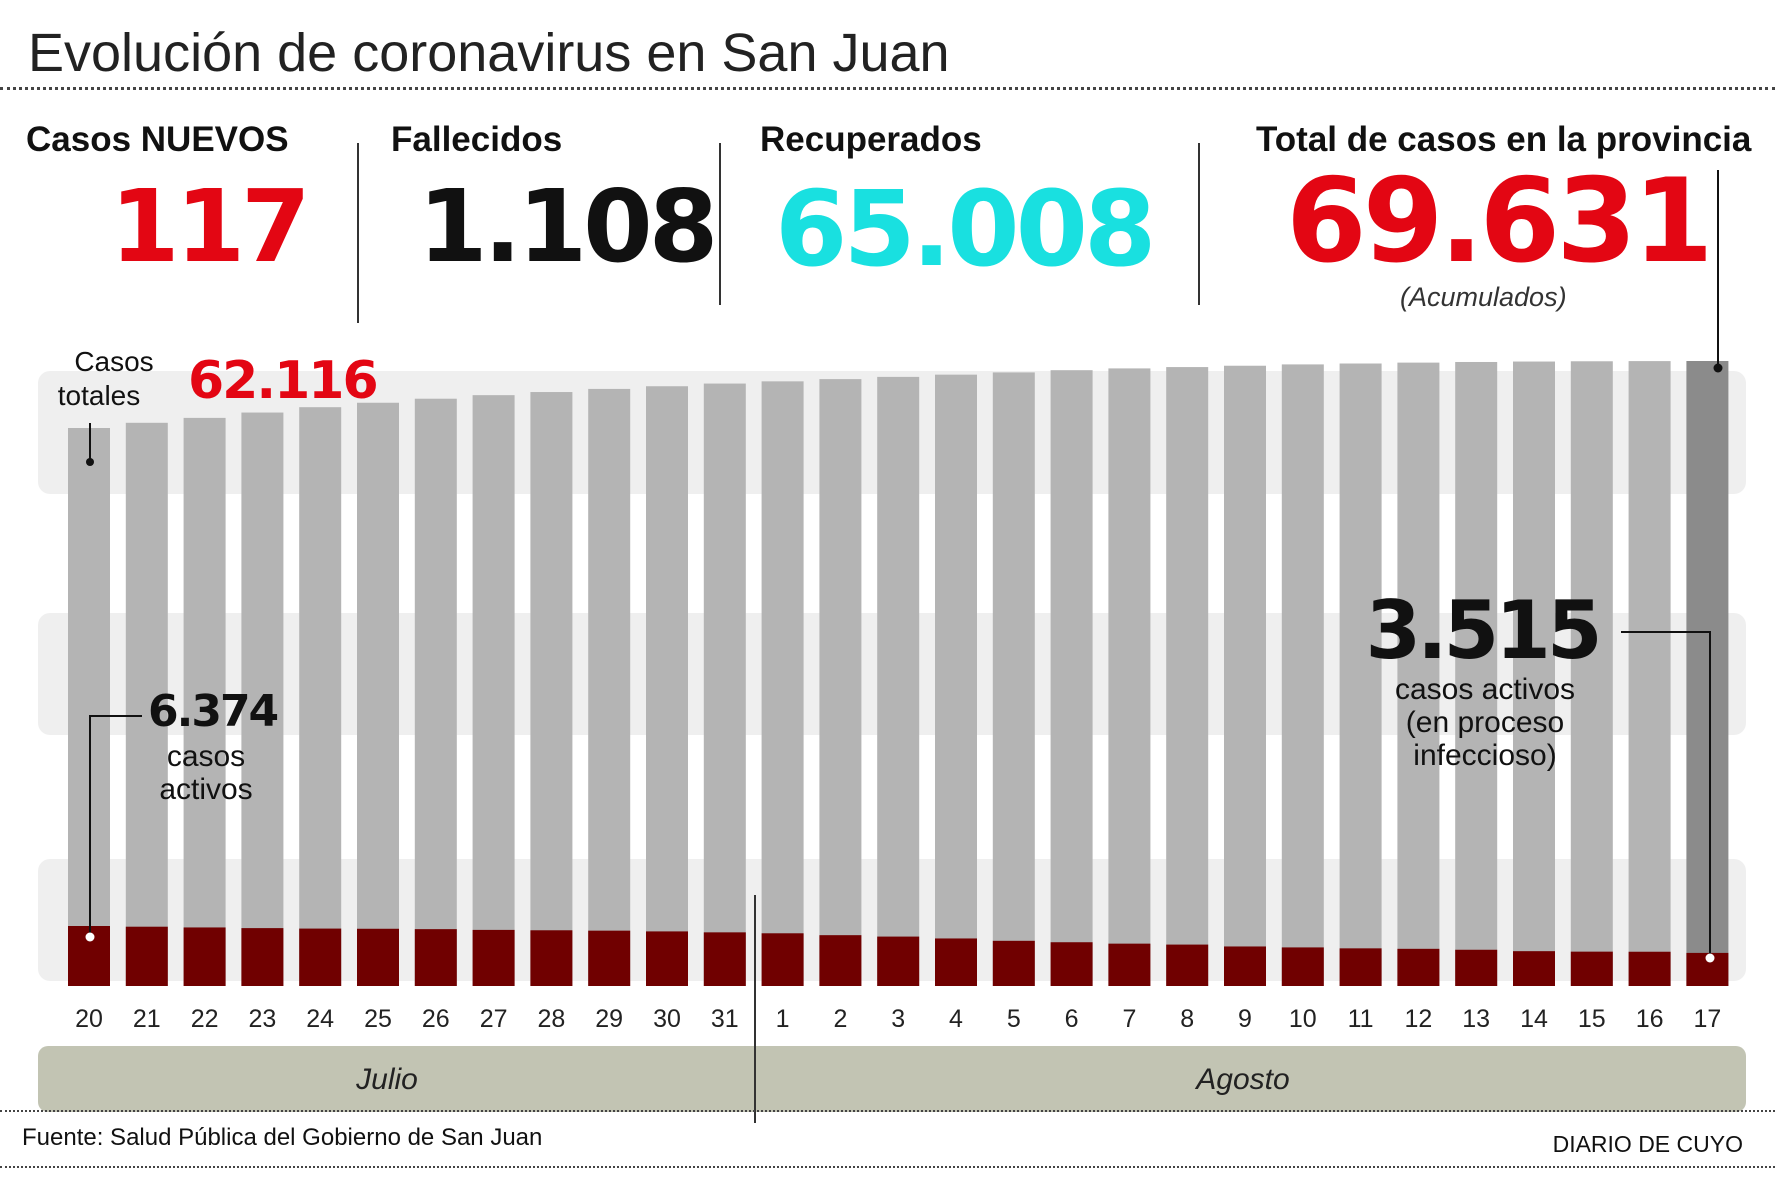  What do you see at coordinates (1483, 297) in the screenshot?
I see `stat-total-note: (Acumulados)` at bounding box center [1483, 297].